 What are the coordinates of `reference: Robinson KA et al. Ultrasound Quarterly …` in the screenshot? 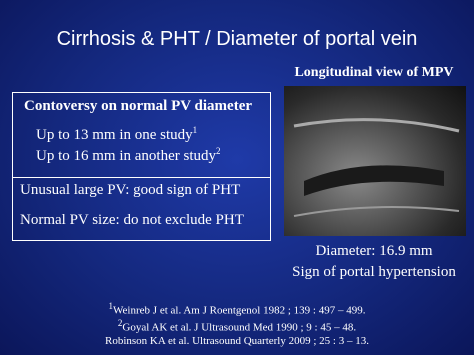 It's located at (237, 341).